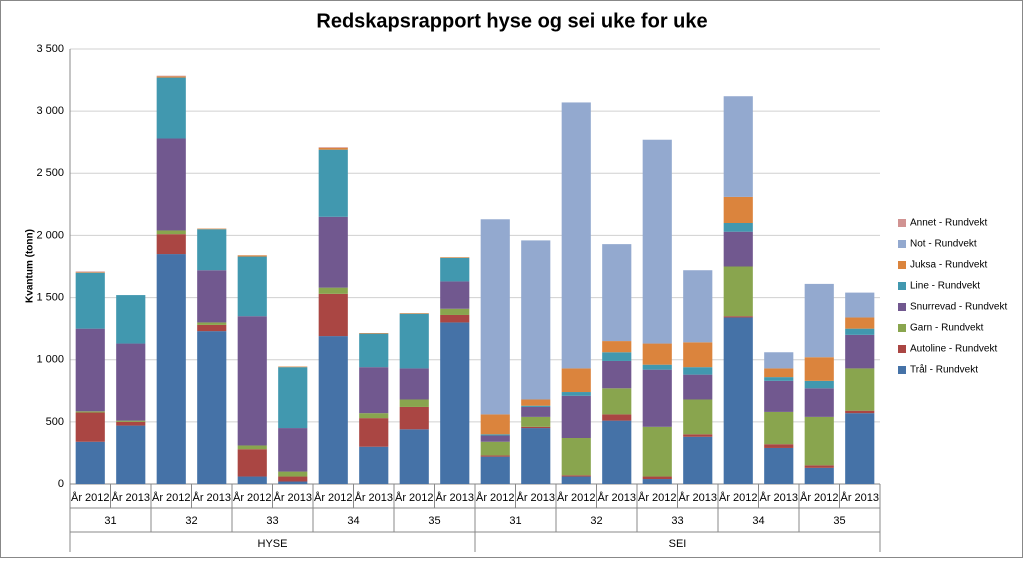 Image resolution: width=1023 pixels, height=563 pixels. I want to click on y-tick-label: 3 000, so click(50, 111).